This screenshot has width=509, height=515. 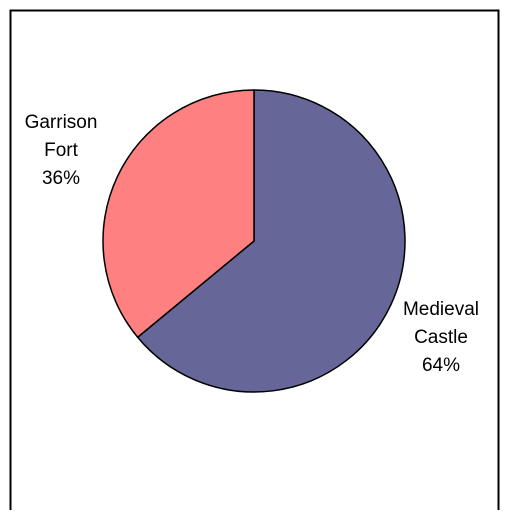 What do you see at coordinates (441, 365) in the screenshot?
I see `slice-label-line: 64%` at bounding box center [441, 365].